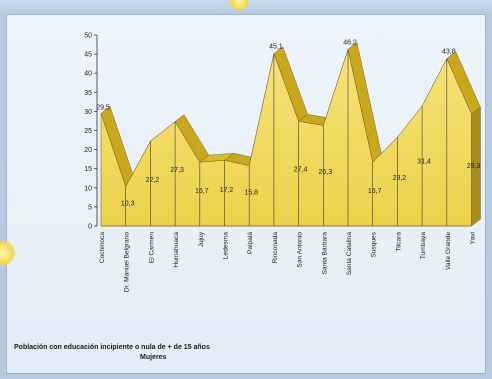  I want to click on y-tick-label: 35, so click(88, 93).